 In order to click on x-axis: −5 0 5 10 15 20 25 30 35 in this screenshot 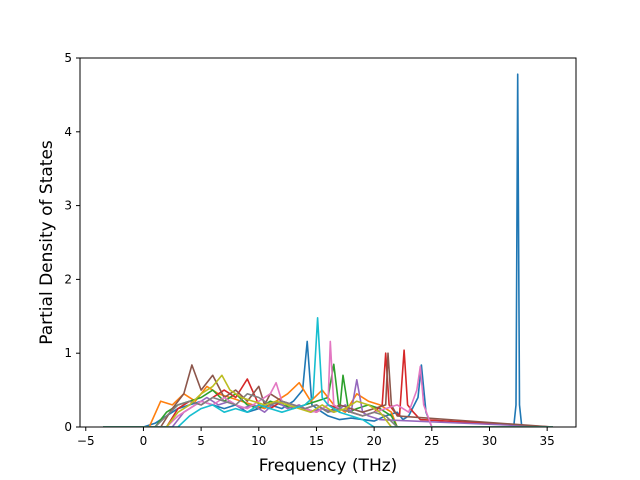, I will do `click(316, 437)`.